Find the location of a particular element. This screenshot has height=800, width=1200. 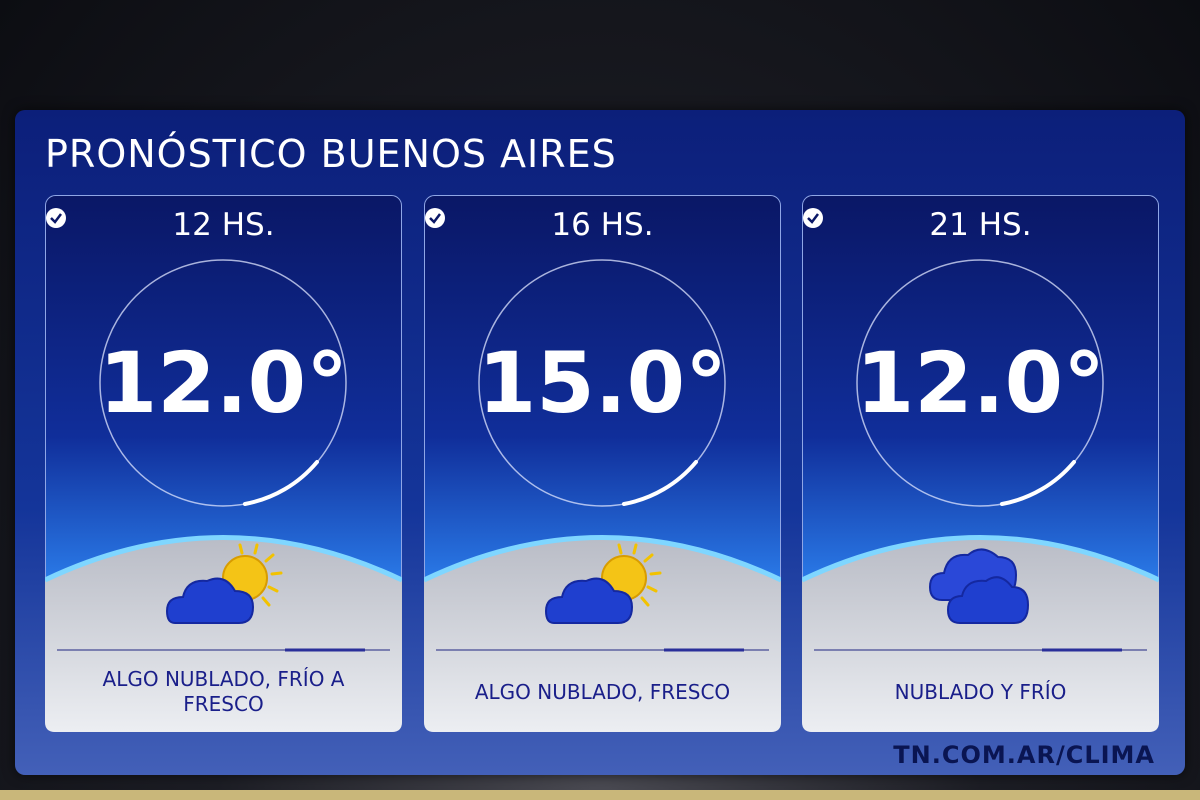

description: ALGO NUBLADO, FRÍO A FRESCO is located at coordinates (223, 691).